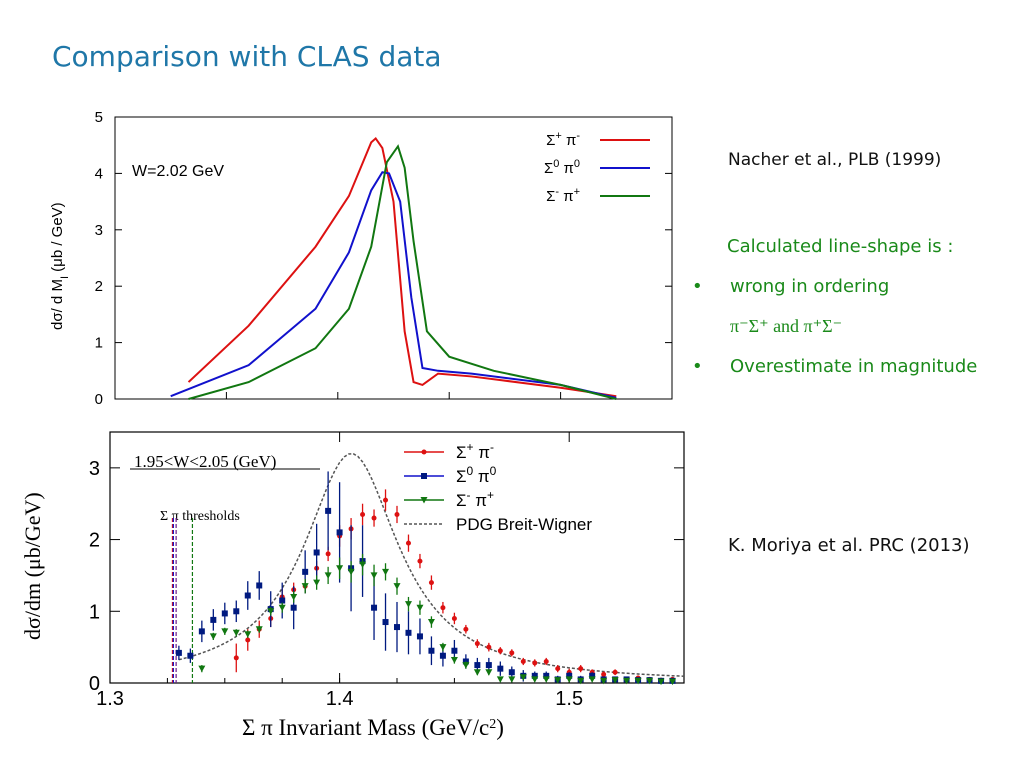  I want to click on threshold-label: Σ π thresholds, so click(200, 516).